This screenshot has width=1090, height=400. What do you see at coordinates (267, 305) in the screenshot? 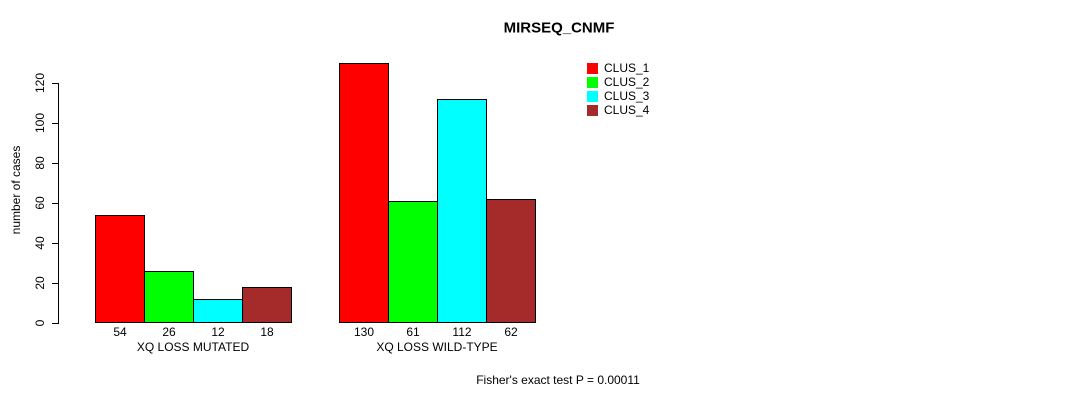
I see `bar-clus-4-xq-loss-mutated` at bounding box center [267, 305].